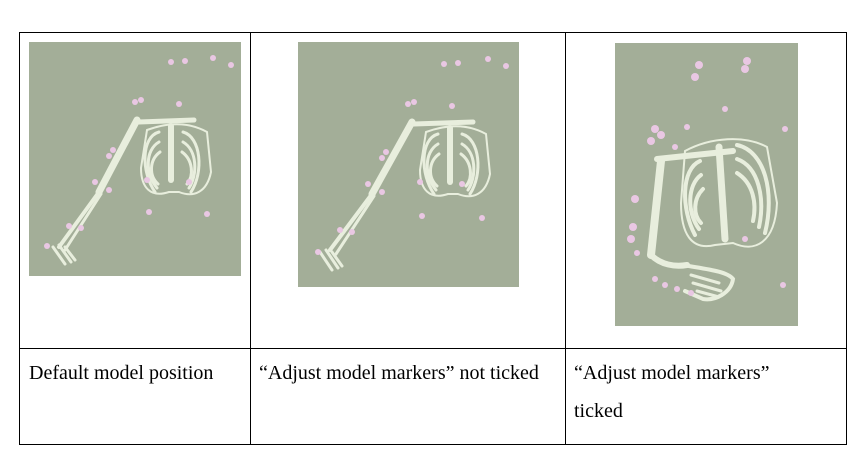 This screenshot has height=459, width=868. I want to click on render-image-adjusted, so click(706, 184).